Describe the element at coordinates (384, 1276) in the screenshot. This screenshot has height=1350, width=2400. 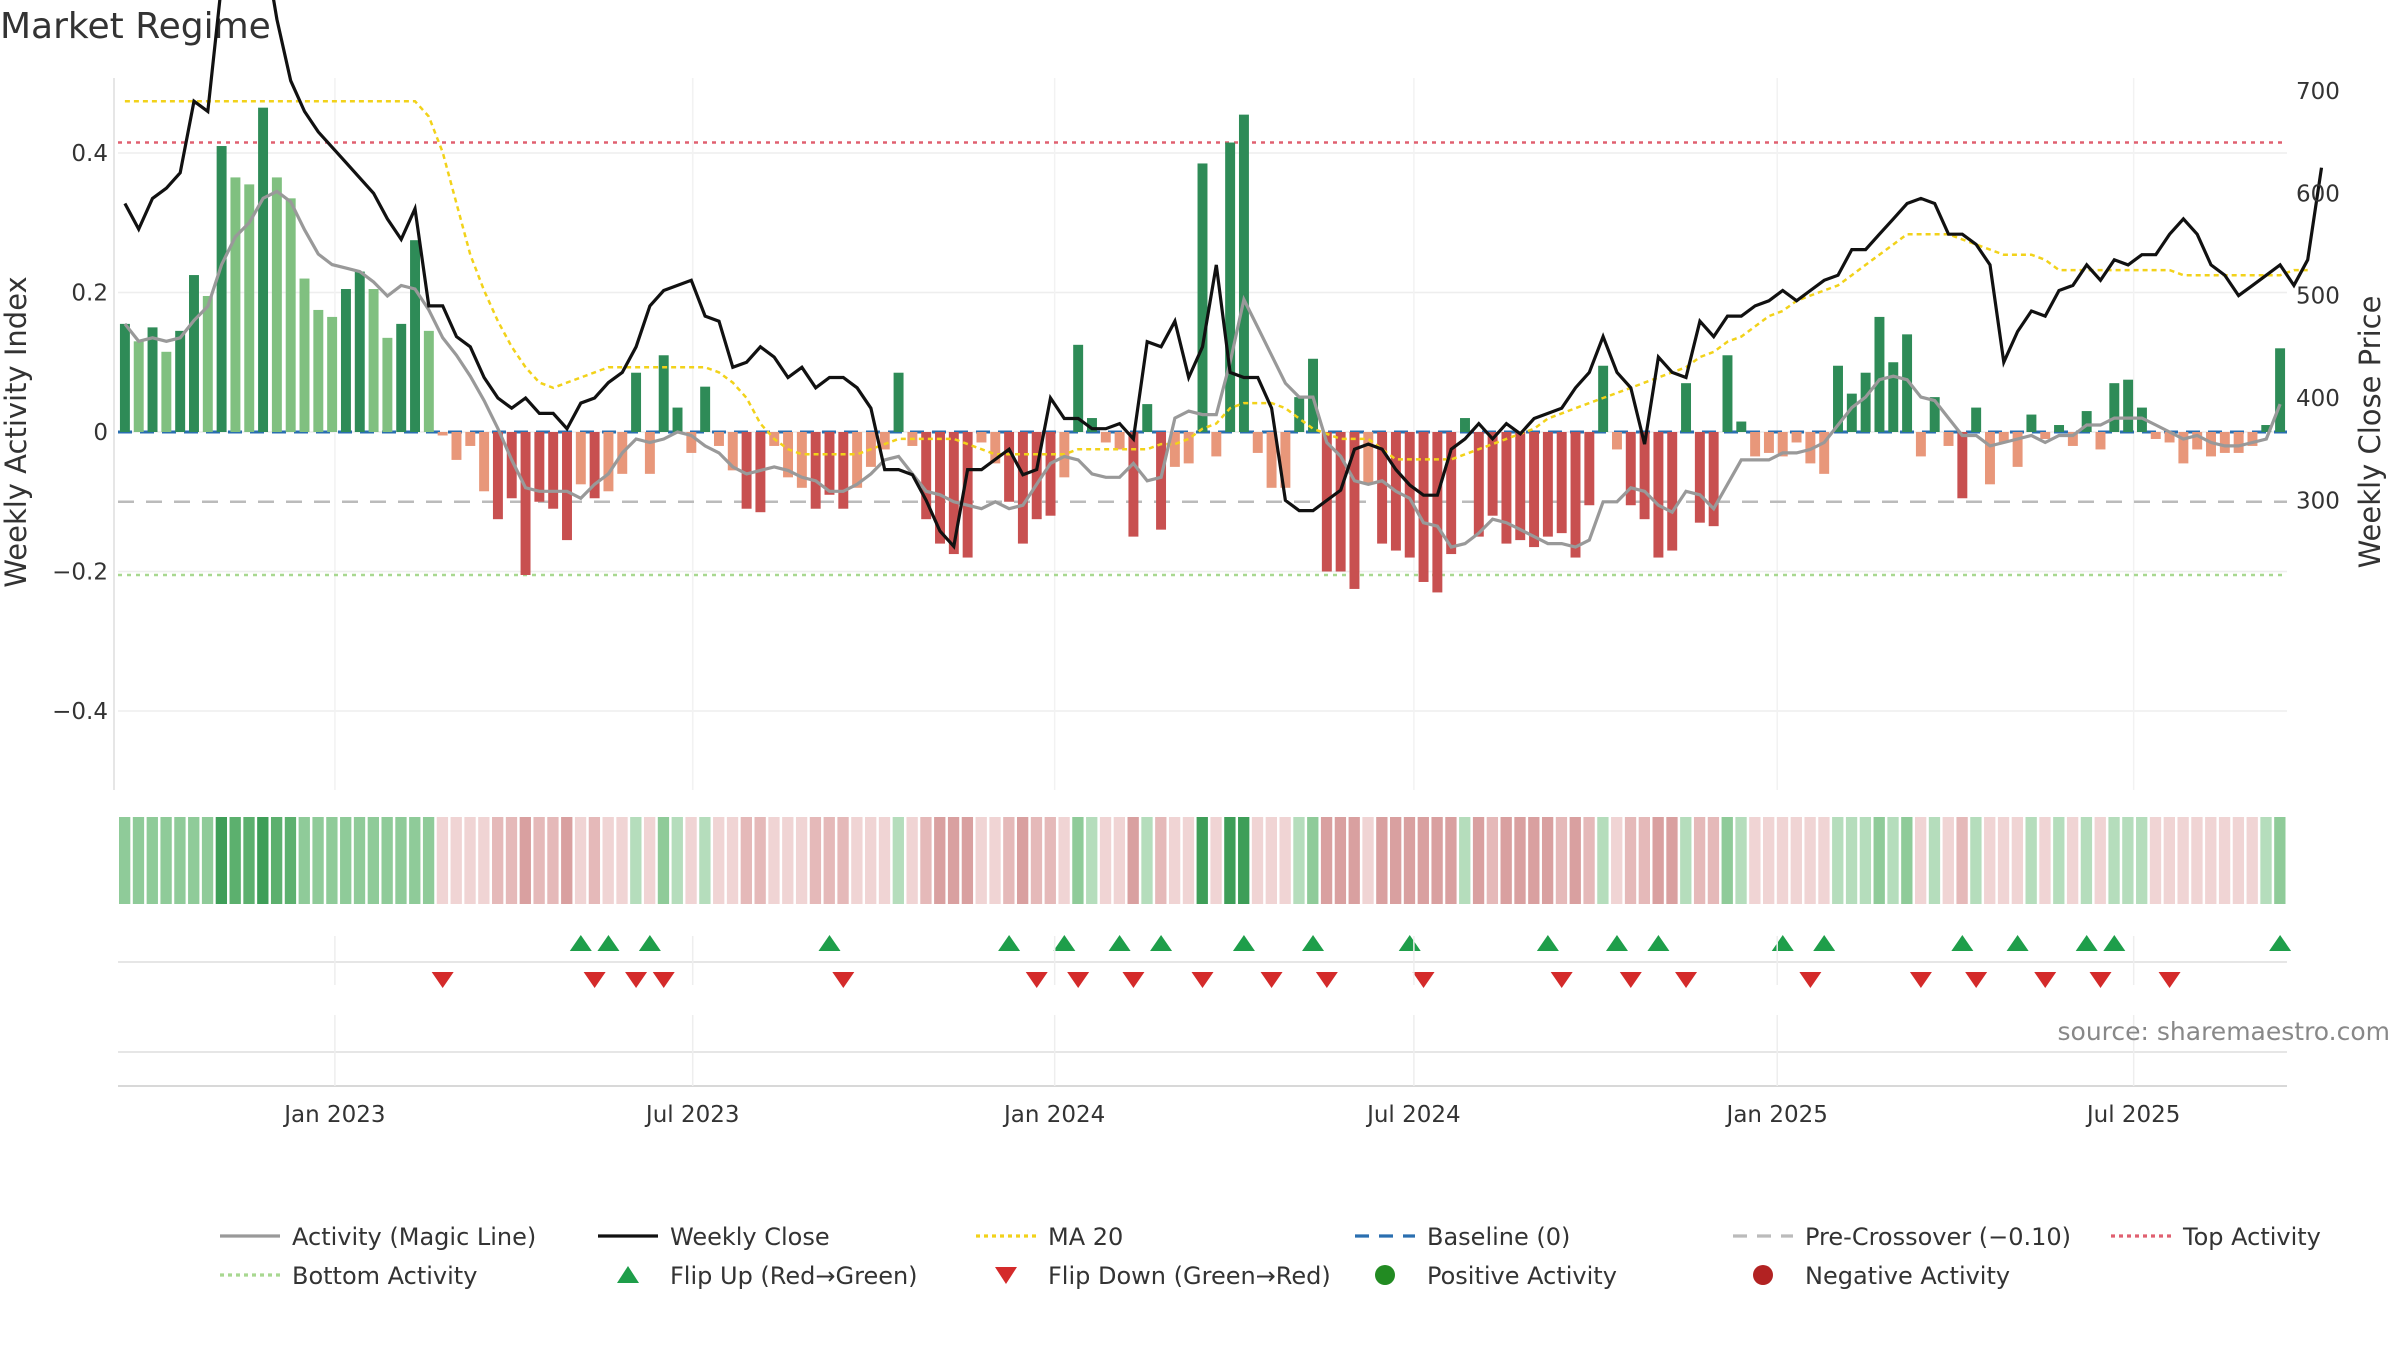
I see `legend-label: Bottom Activity` at that location.